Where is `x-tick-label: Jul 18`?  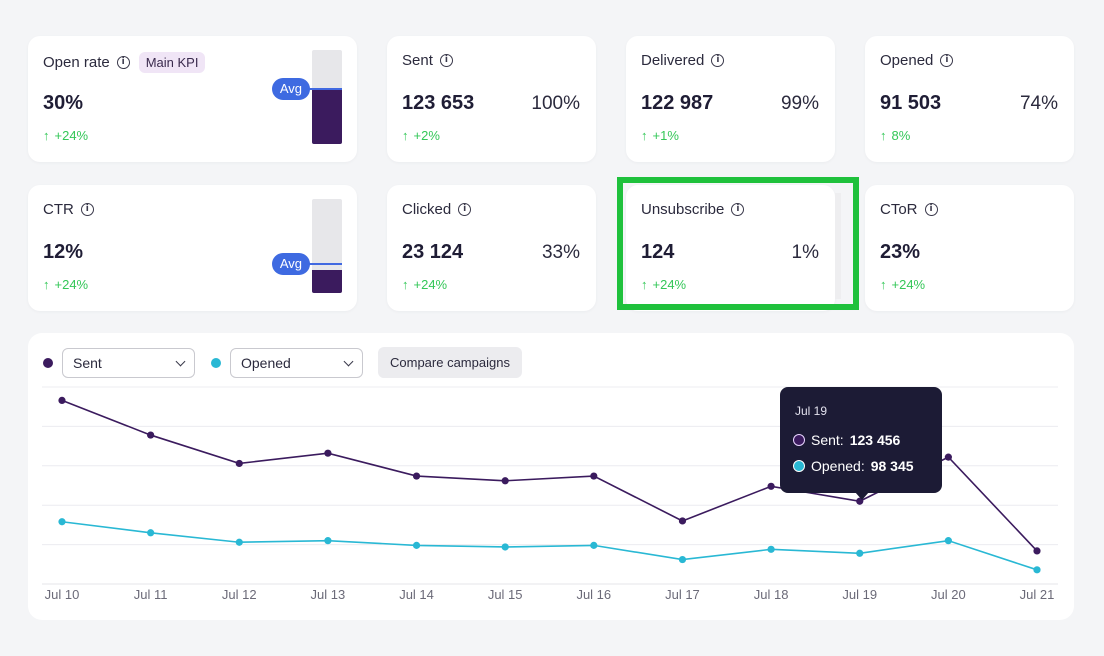
x-tick-label: Jul 18 is located at coordinates (771, 594).